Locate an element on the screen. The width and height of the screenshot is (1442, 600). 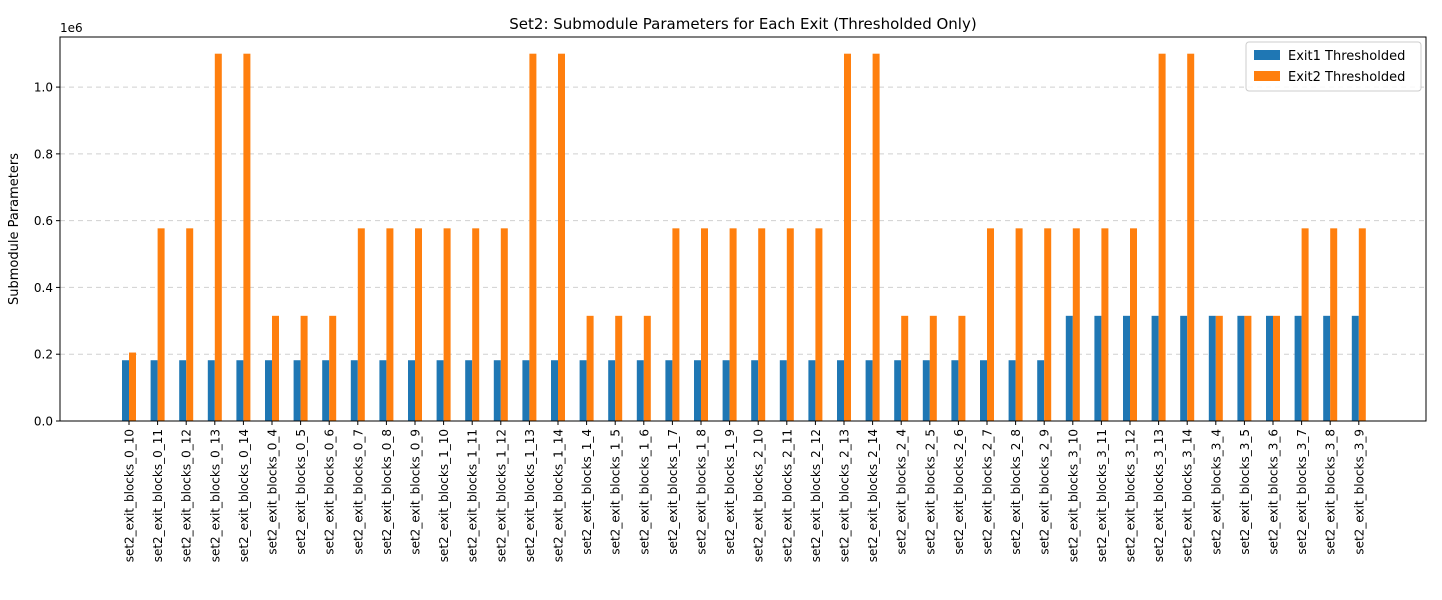
x-tick-label: set2_exit_blocks_3_4 is located at coordinates (1216, 492).